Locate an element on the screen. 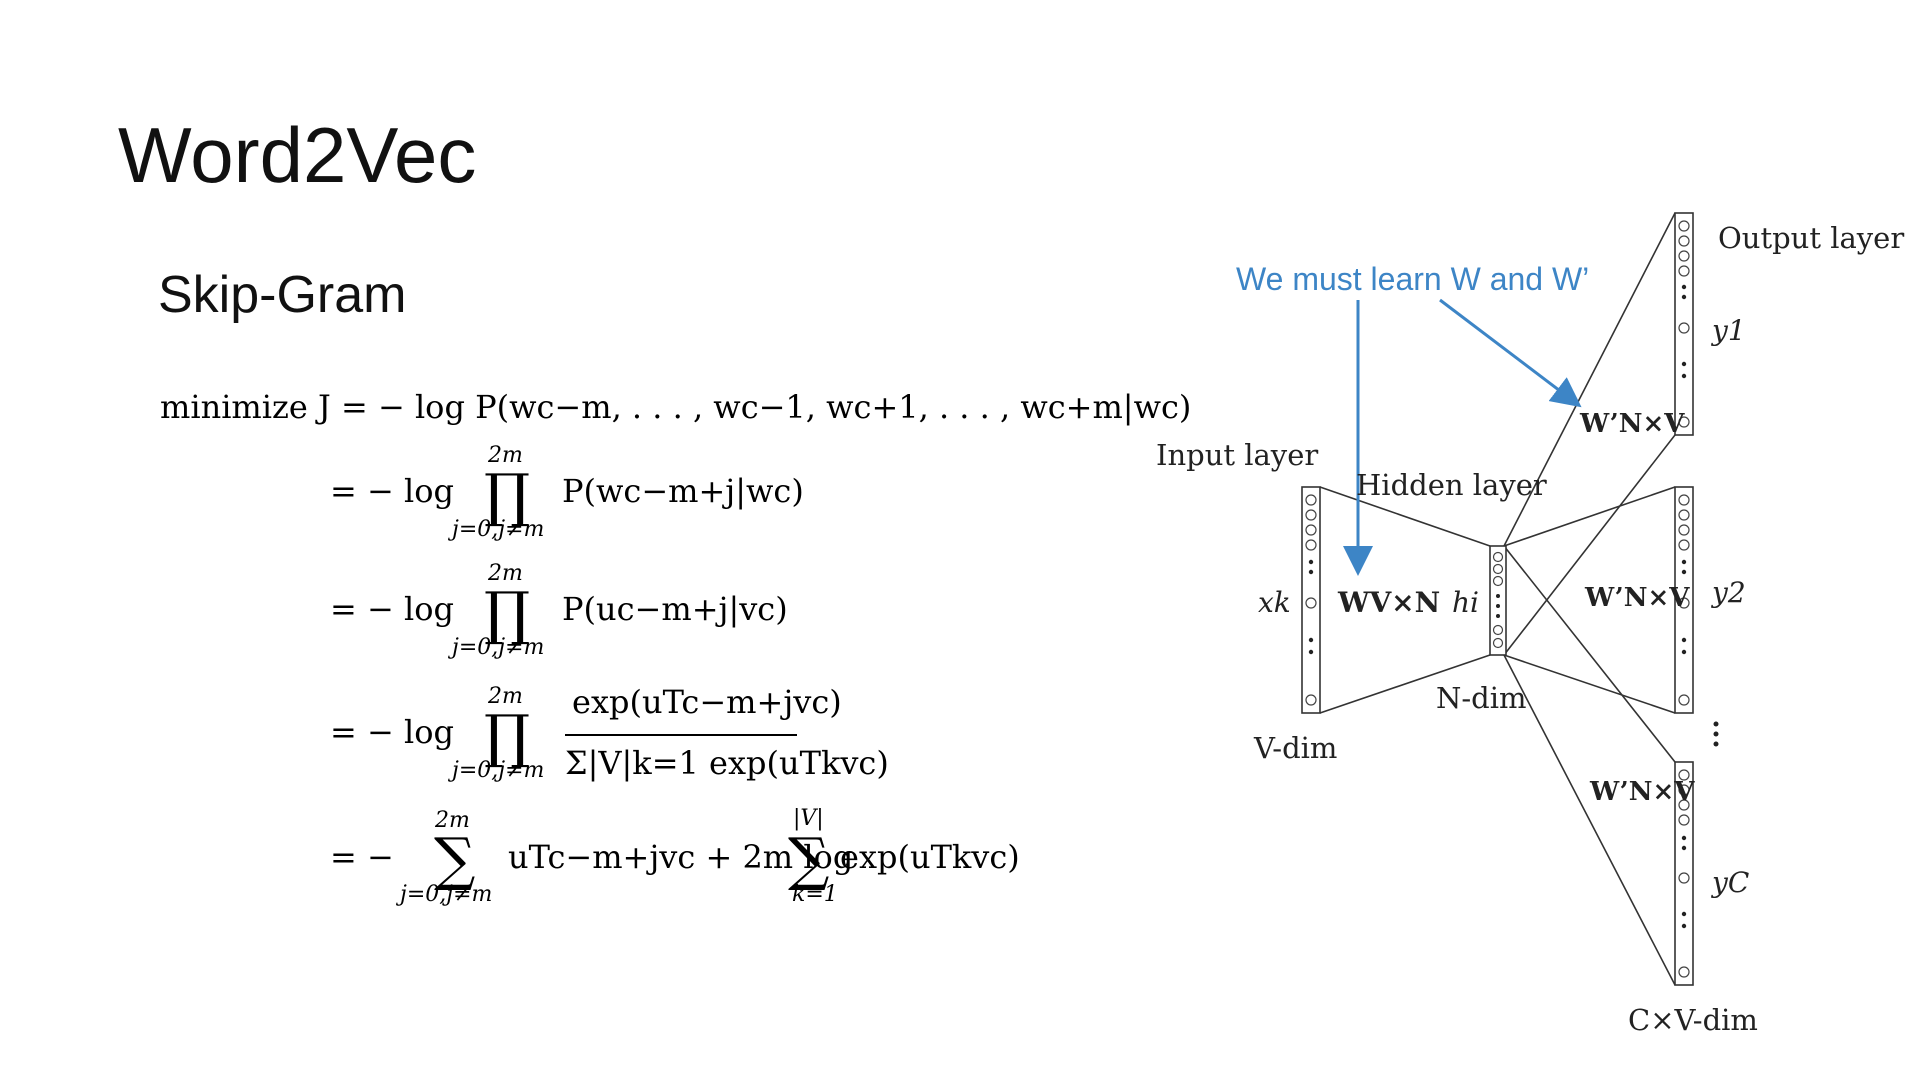  edge-hidden-to-out1-bottom is located at coordinates (1589, 545).